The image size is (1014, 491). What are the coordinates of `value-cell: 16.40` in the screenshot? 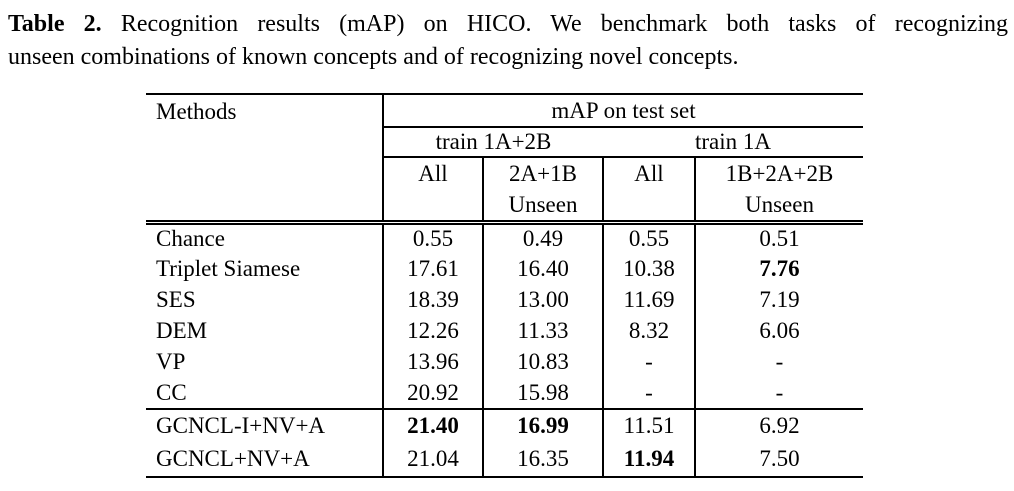 It's located at (542, 269).